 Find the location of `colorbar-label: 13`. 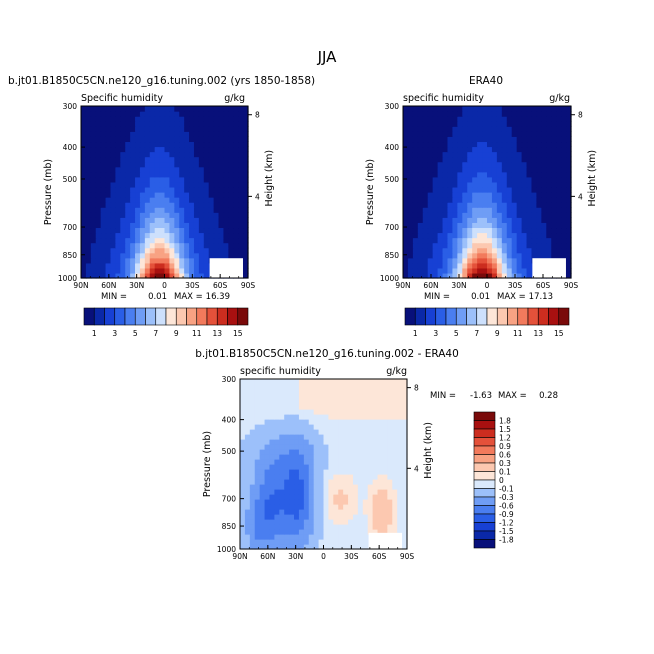

colorbar-label: 13 is located at coordinates (538, 333).